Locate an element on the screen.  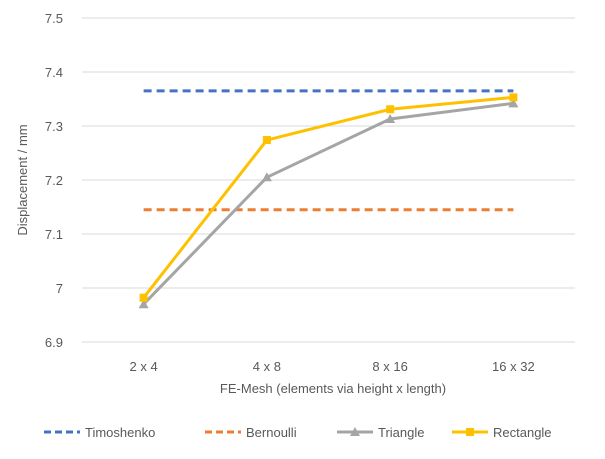
y-tick-label: 6.9 is located at coordinates (54, 342).